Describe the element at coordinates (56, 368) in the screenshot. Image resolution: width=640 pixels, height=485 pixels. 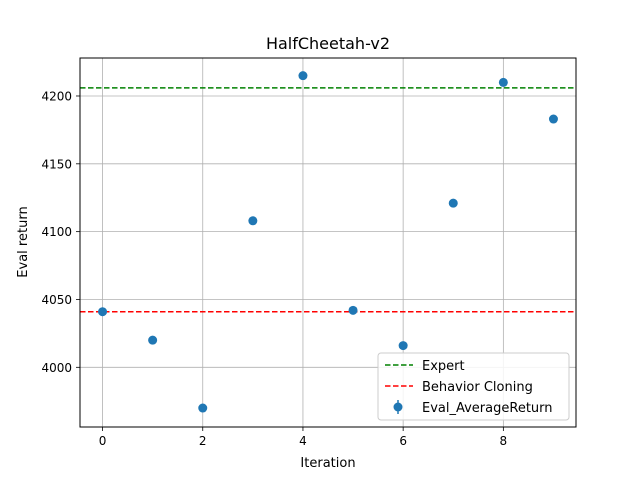
I see `y-tick-label: 4000` at that location.